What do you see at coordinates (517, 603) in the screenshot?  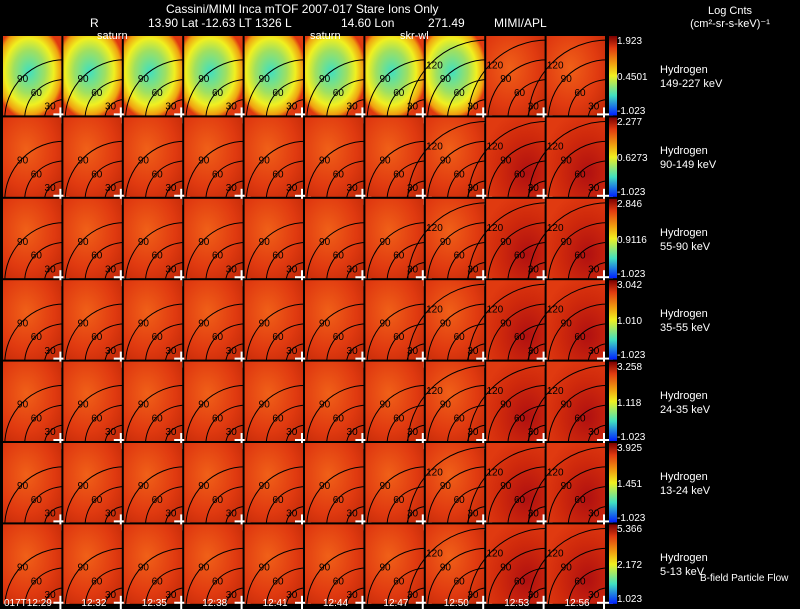 I see `time-tick-label: 12:53` at bounding box center [517, 603].